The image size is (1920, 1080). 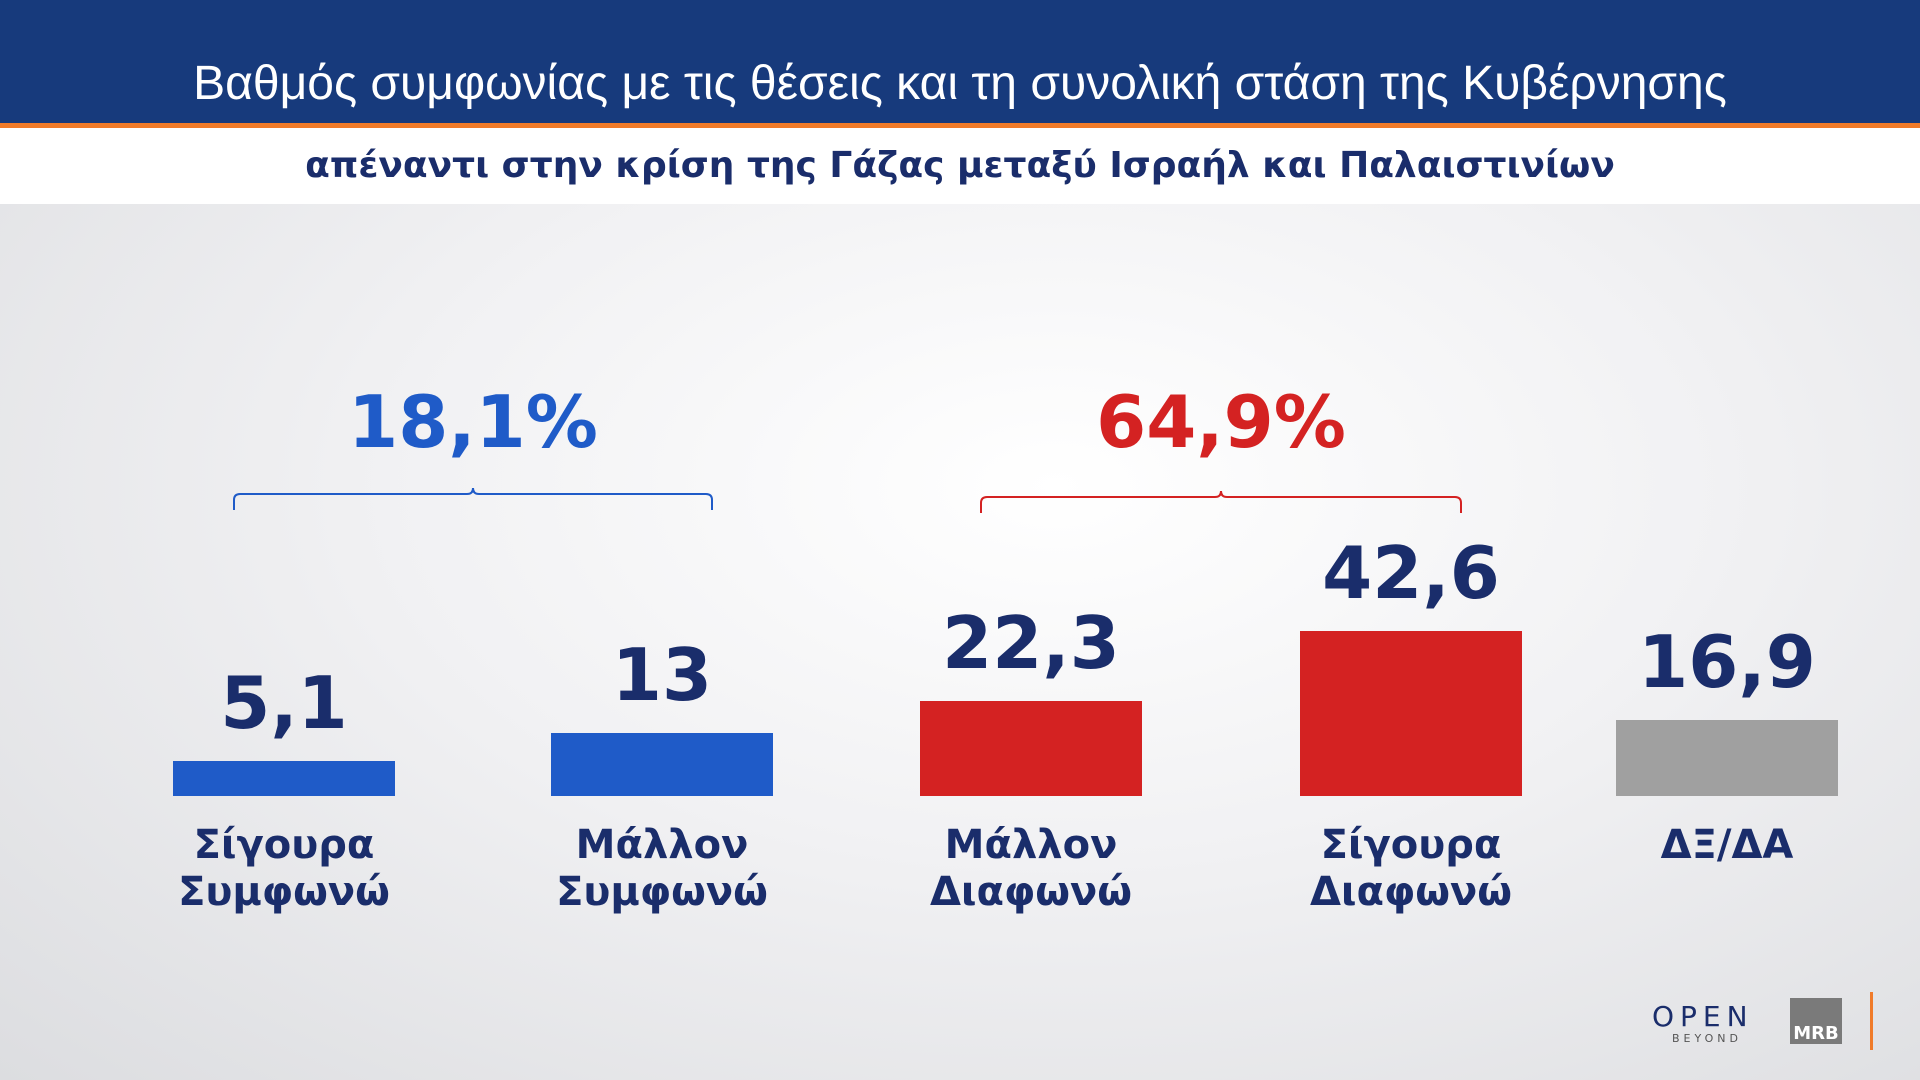 I want to click on header-band, so click(x=960, y=61).